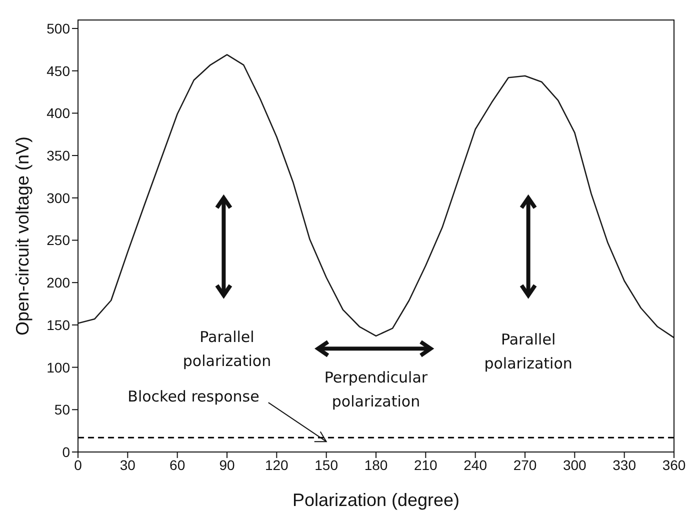 This screenshot has width=690, height=522. Describe the element at coordinates (178, 464) in the screenshot. I see `x-tick-label: 60` at that location.